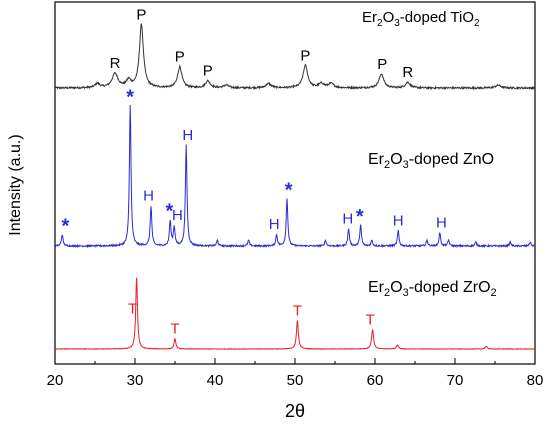 This screenshot has height=436, width=550. What do you see at coordinates (421, 19) in the screenshot?
I see `series-label: Er2O3-doped TiO2` at bounding box center [421, 19].